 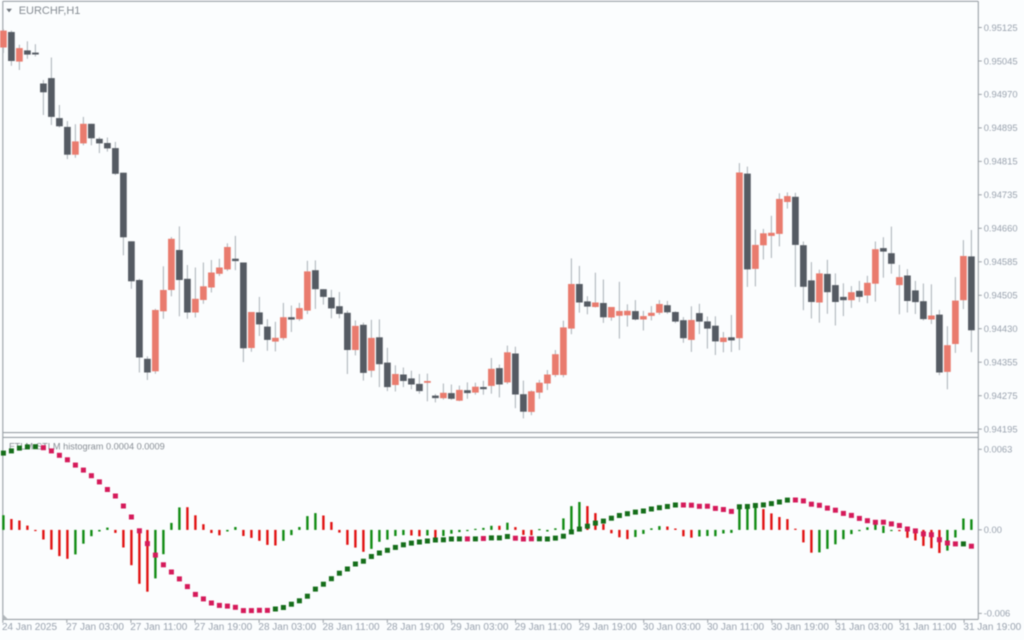 I want to click on svg-text: 29 Jan 19:00, so click(x=608, y=627).